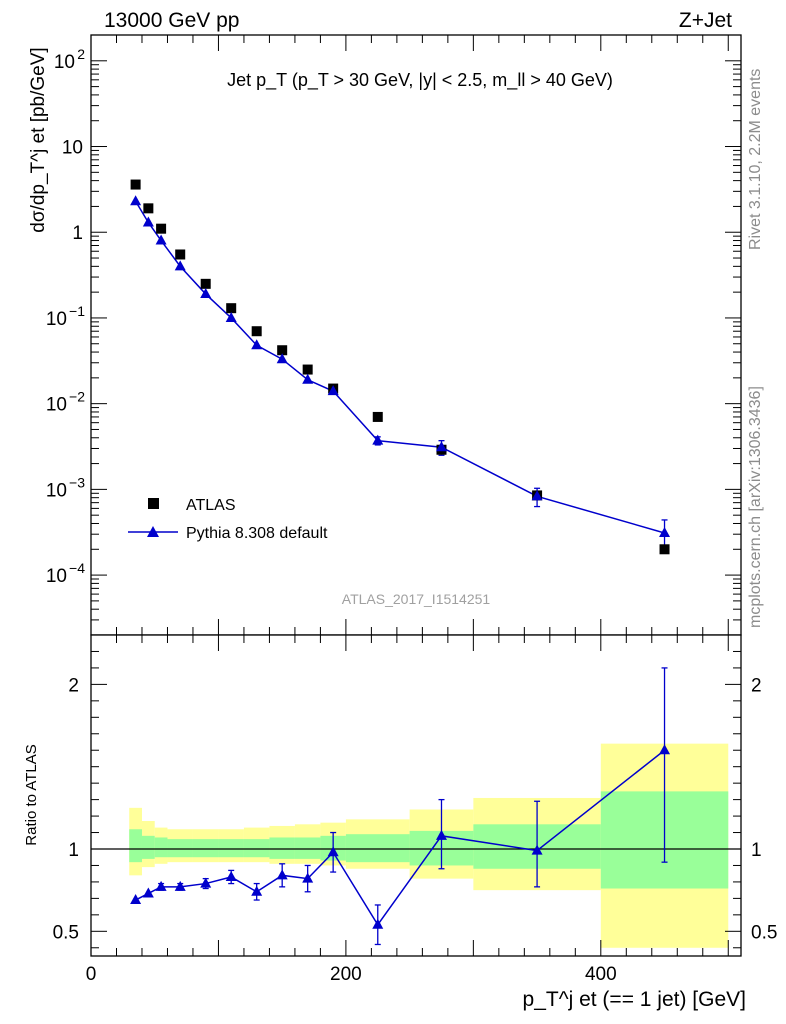 This screenshot has height=1024, width=786. I want to click on ratio-y-tick-label-left: 2, so click(73, 685).